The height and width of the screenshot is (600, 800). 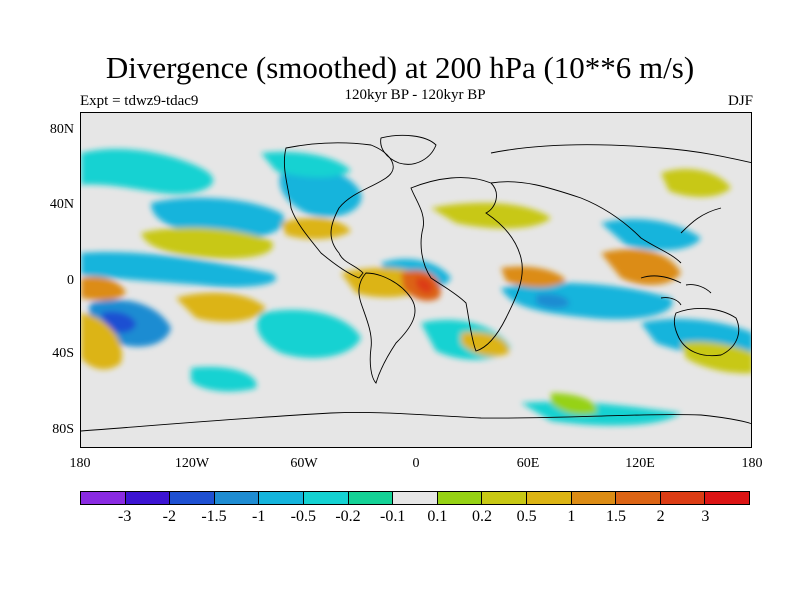 I want to click on lon-label: 120W, so click(x=192, y=463).